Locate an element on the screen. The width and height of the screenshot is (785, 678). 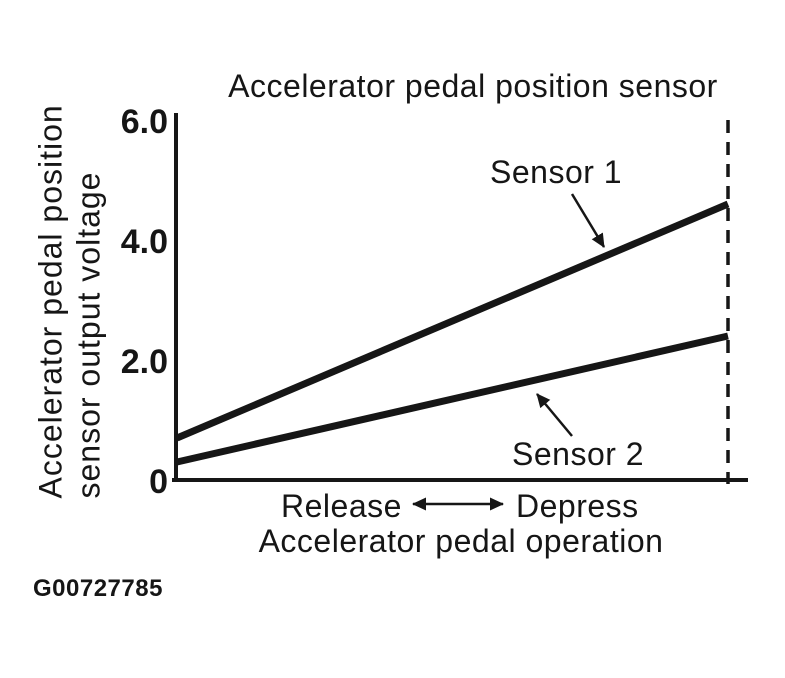
sensor1-pointer-arrow is located at coordinates (588, 220).